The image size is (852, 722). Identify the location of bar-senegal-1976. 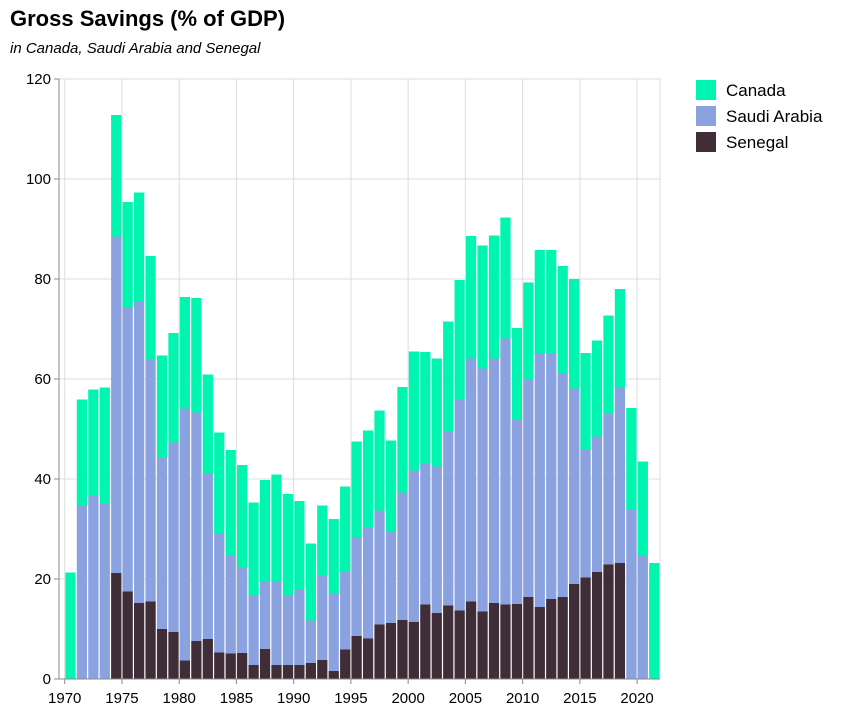
(139, 641).